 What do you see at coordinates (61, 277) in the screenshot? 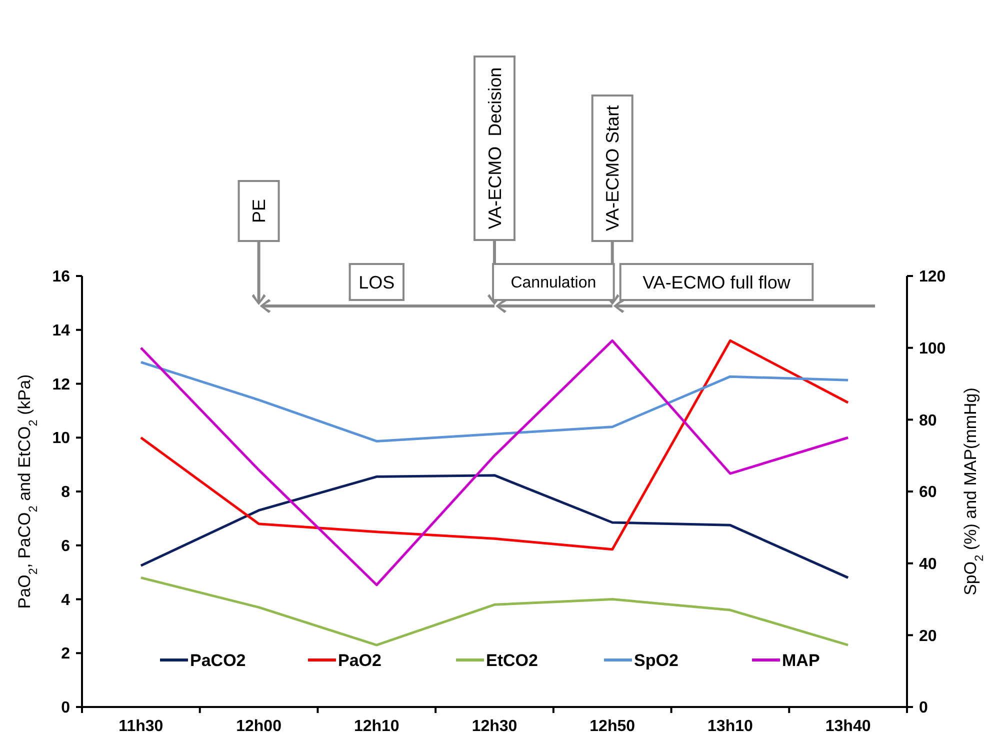
I see `y-tick-label: 16` at bounding box center [61, 277].